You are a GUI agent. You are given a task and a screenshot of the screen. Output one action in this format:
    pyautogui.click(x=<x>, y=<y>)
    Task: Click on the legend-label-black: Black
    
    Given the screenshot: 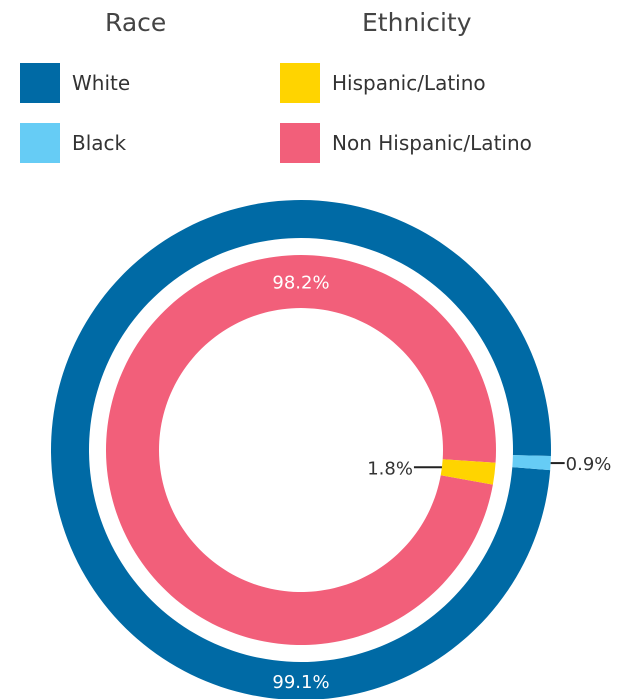 What is the action you would take?
    pyautogui.click(x=99, y=143)
    